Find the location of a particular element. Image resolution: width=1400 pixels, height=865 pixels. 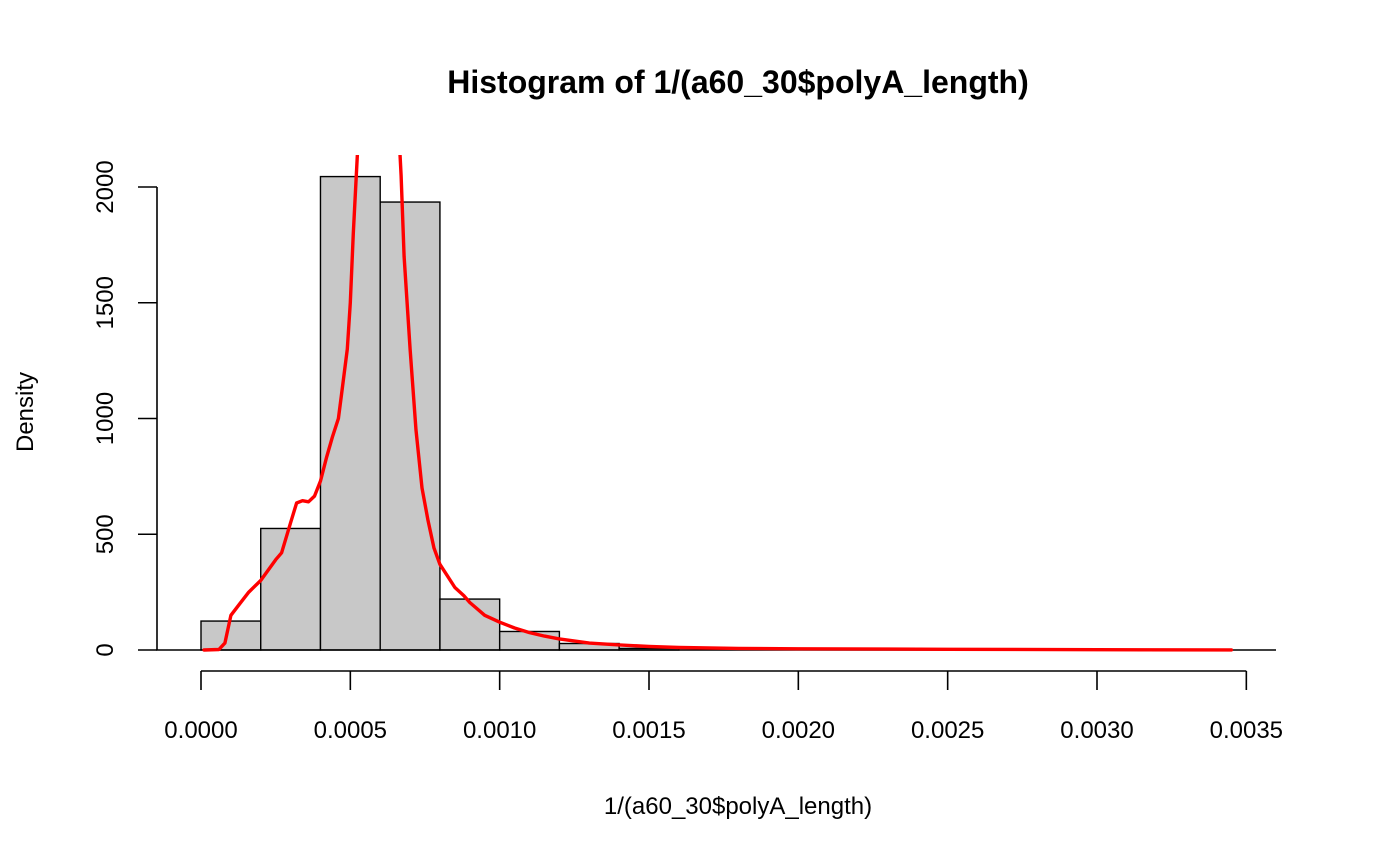

x-tick-label: 0.0030 is located at coordinates (1096, 730).